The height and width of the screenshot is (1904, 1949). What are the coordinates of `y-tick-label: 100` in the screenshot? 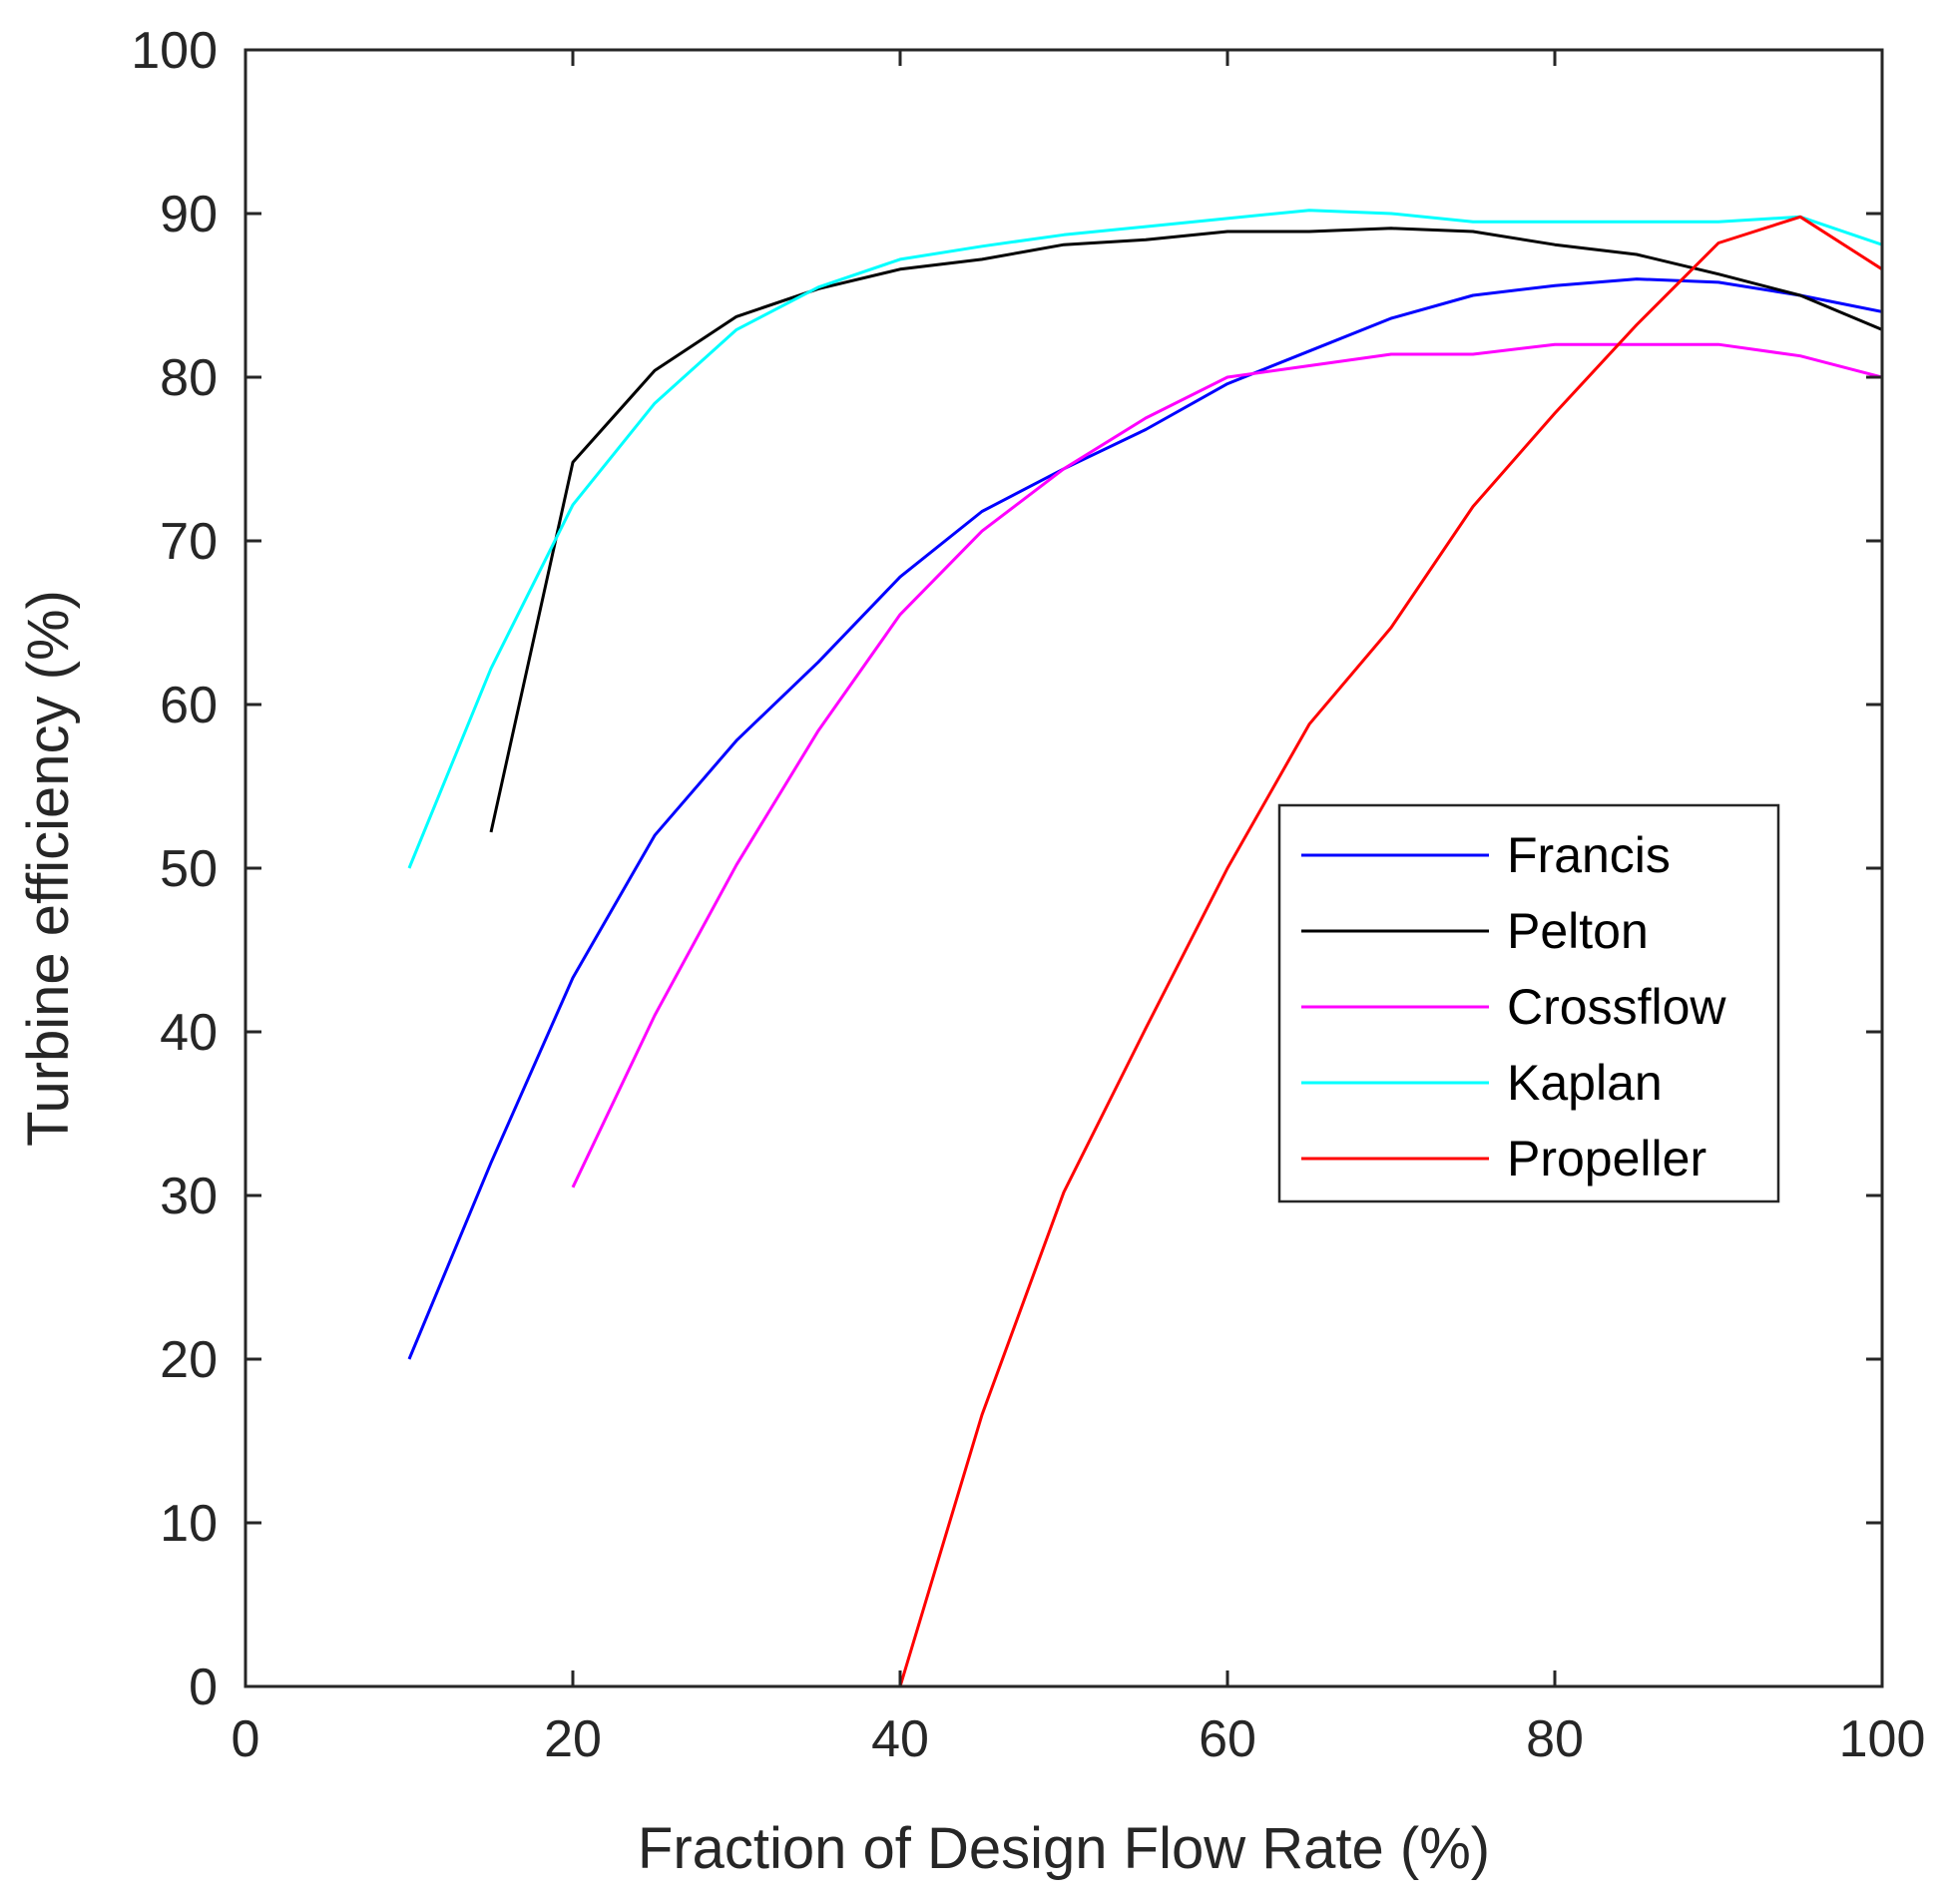 It's located at (175, 51).